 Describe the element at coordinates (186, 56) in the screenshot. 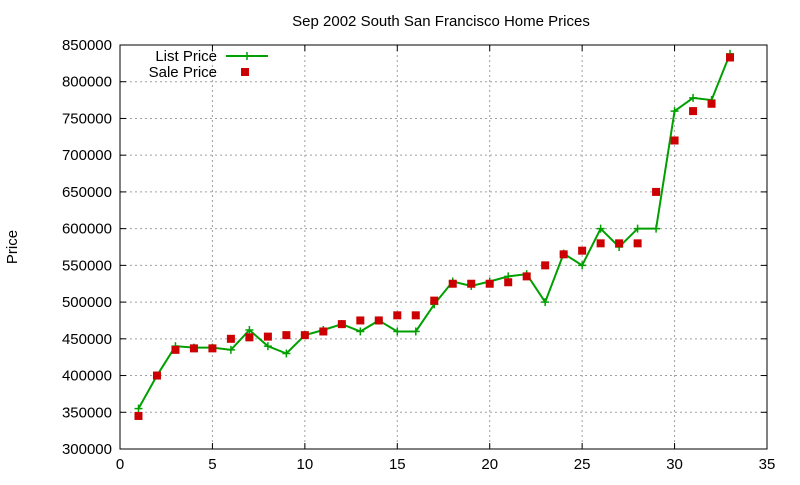

I see `legend-label-list-price: List Price` at that location.